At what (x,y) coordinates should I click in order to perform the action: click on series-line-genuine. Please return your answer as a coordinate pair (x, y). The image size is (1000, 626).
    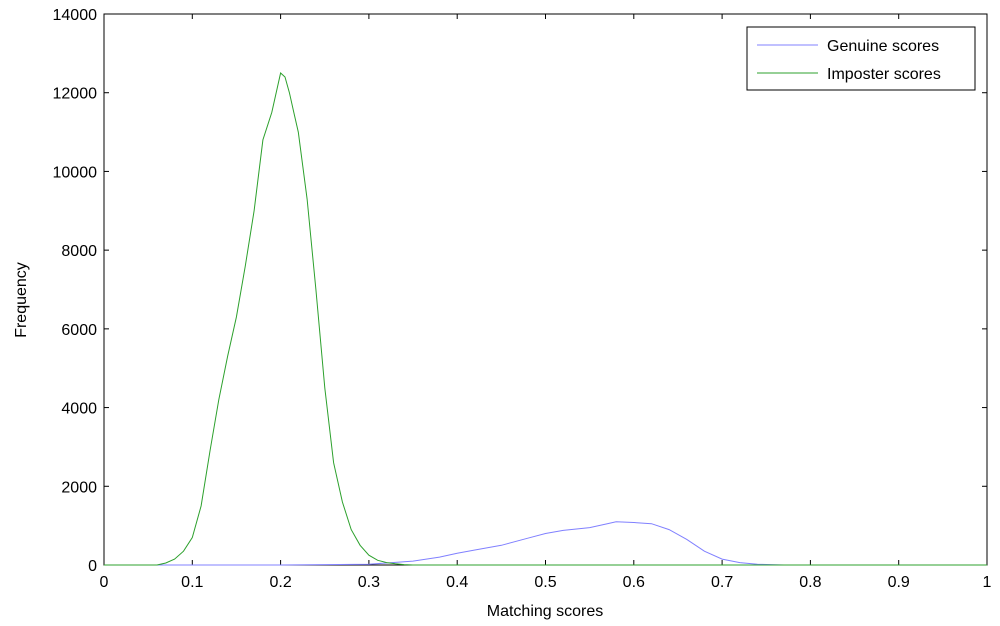
    Looking at the image, I should click on (545, 543).